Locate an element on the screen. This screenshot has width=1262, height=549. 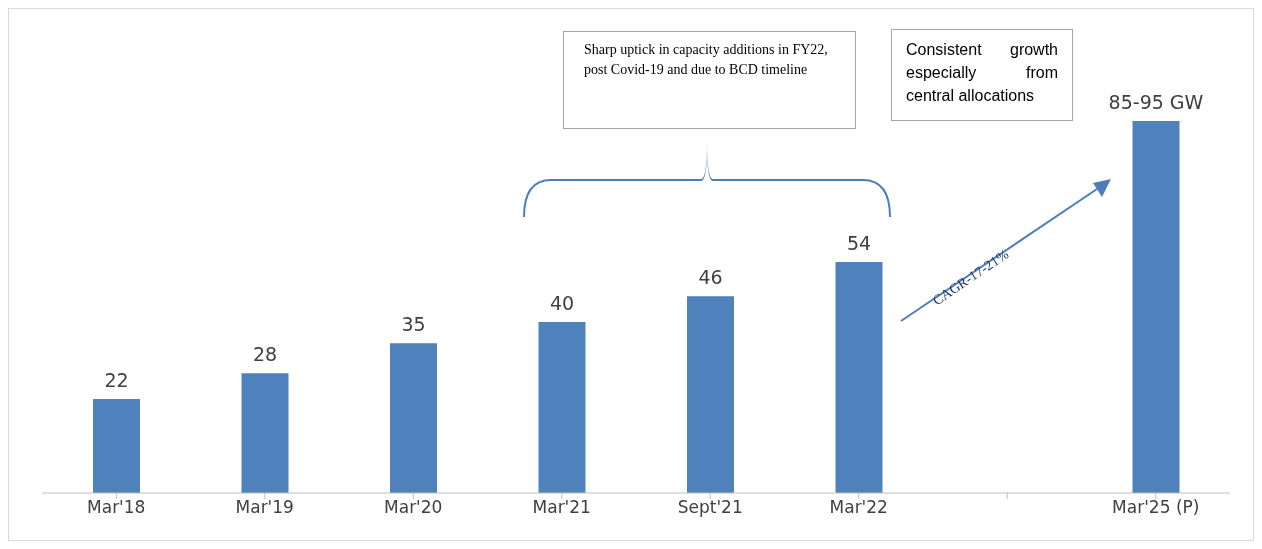
x-tick-label: Sept'21 is located at coordinates (710, 507).